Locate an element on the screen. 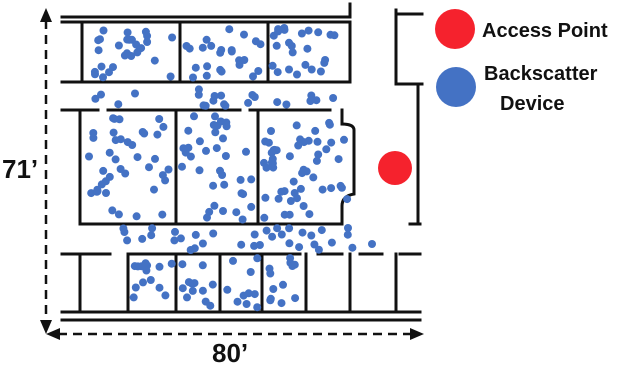 The width and height of the screenshot is (630, 366). arrow-left-icon is located at coordinates (53, 334).